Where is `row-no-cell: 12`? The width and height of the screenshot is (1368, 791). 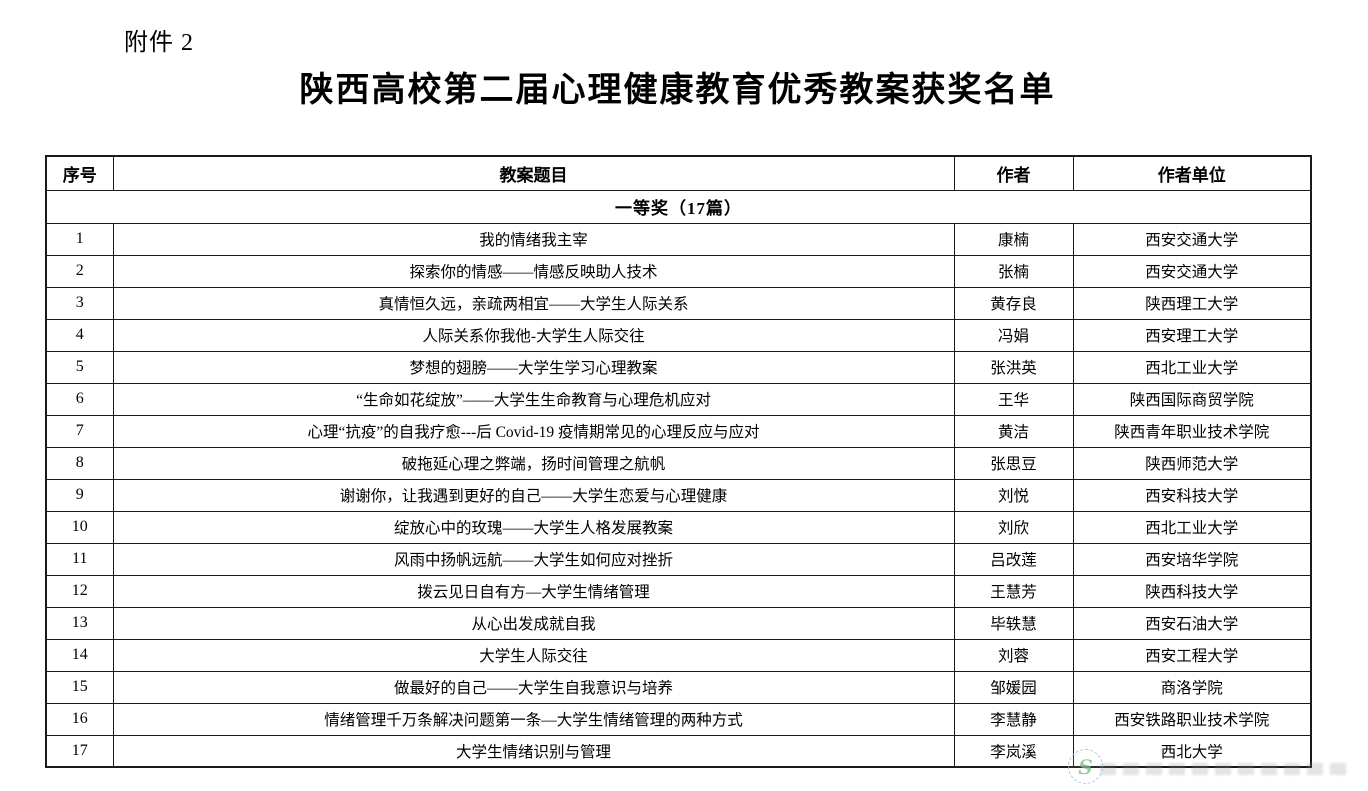 row-no-cell: 12 is located at coordinates (79, 591).